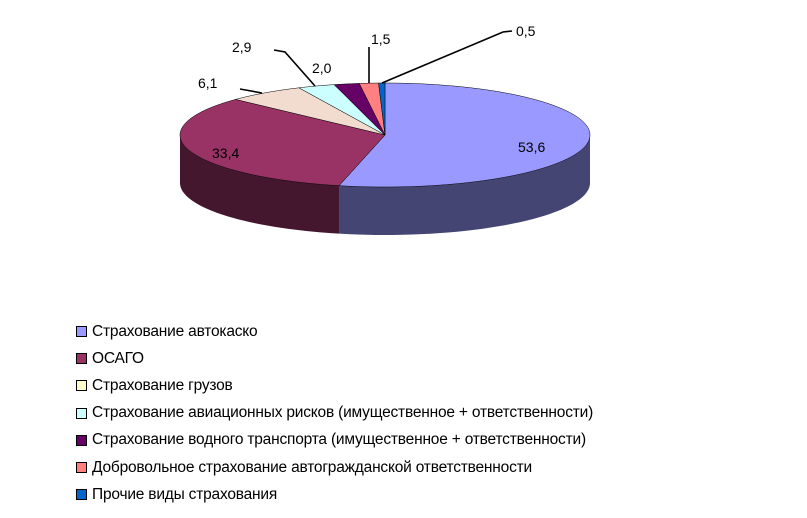 The height and width of the screenshot is (518, 807). What do you see at coordinates (531, 147) in the screenshot?
I see `data-label-0: 53,6` at bounding box center [531, 147].